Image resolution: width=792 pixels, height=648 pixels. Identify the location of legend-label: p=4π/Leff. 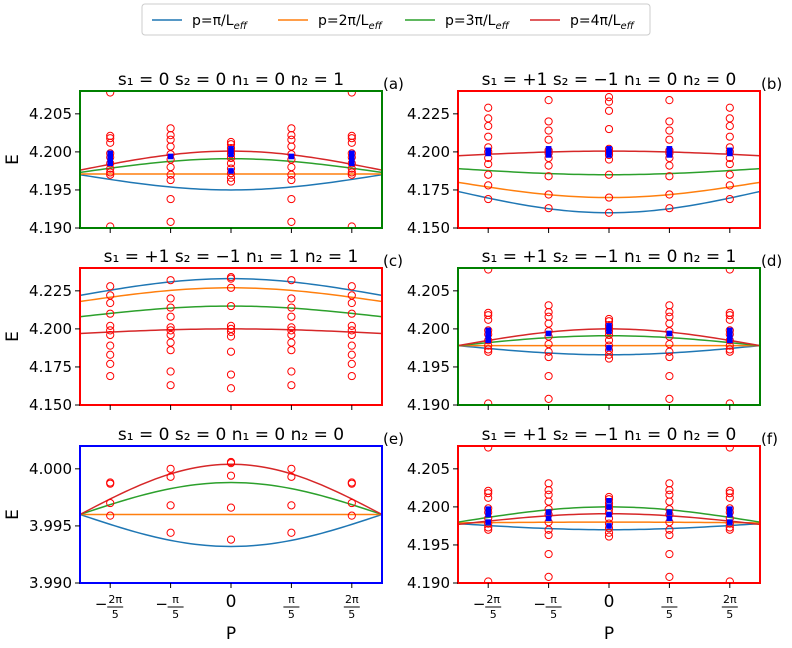
(603, 22).